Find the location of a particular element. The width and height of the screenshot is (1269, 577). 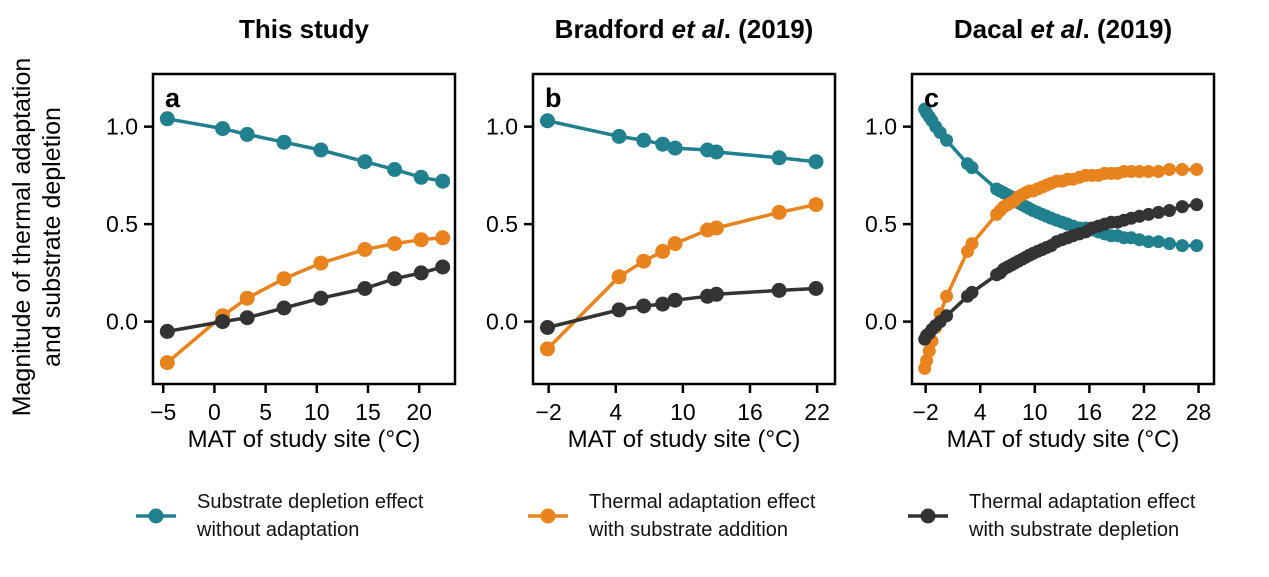

svg-text: 15 is located at coordinates (368, 412).